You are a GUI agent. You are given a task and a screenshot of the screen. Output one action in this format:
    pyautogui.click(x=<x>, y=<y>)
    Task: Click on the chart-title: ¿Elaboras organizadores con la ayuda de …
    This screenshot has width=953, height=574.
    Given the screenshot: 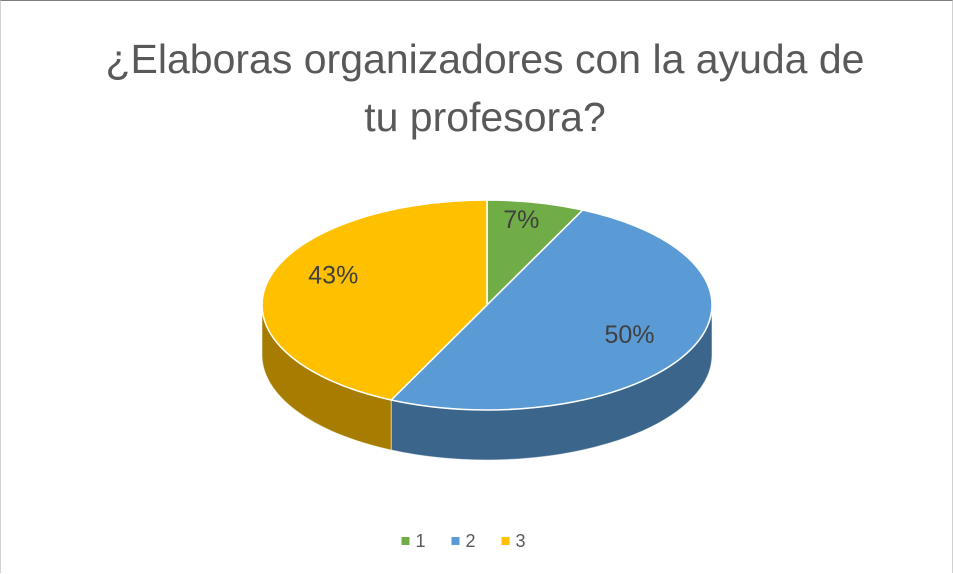 What is the action you would take?
    pyautogui.click(x=485, y=88)
    